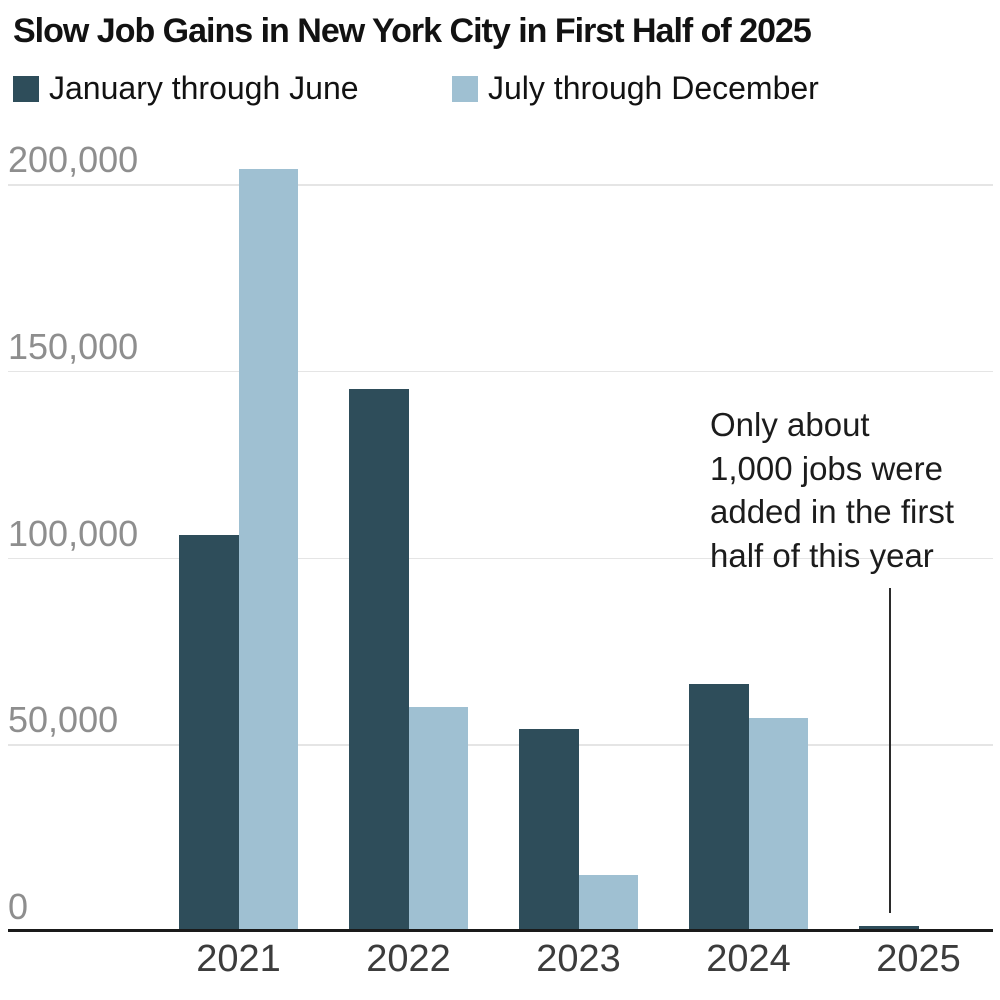 This screenshot has height=1000, width=1000. What do you see at coordinates (822, 555) in the screenshot?
I see `annotation-line: half of this year` at bounding box center [822, 555].